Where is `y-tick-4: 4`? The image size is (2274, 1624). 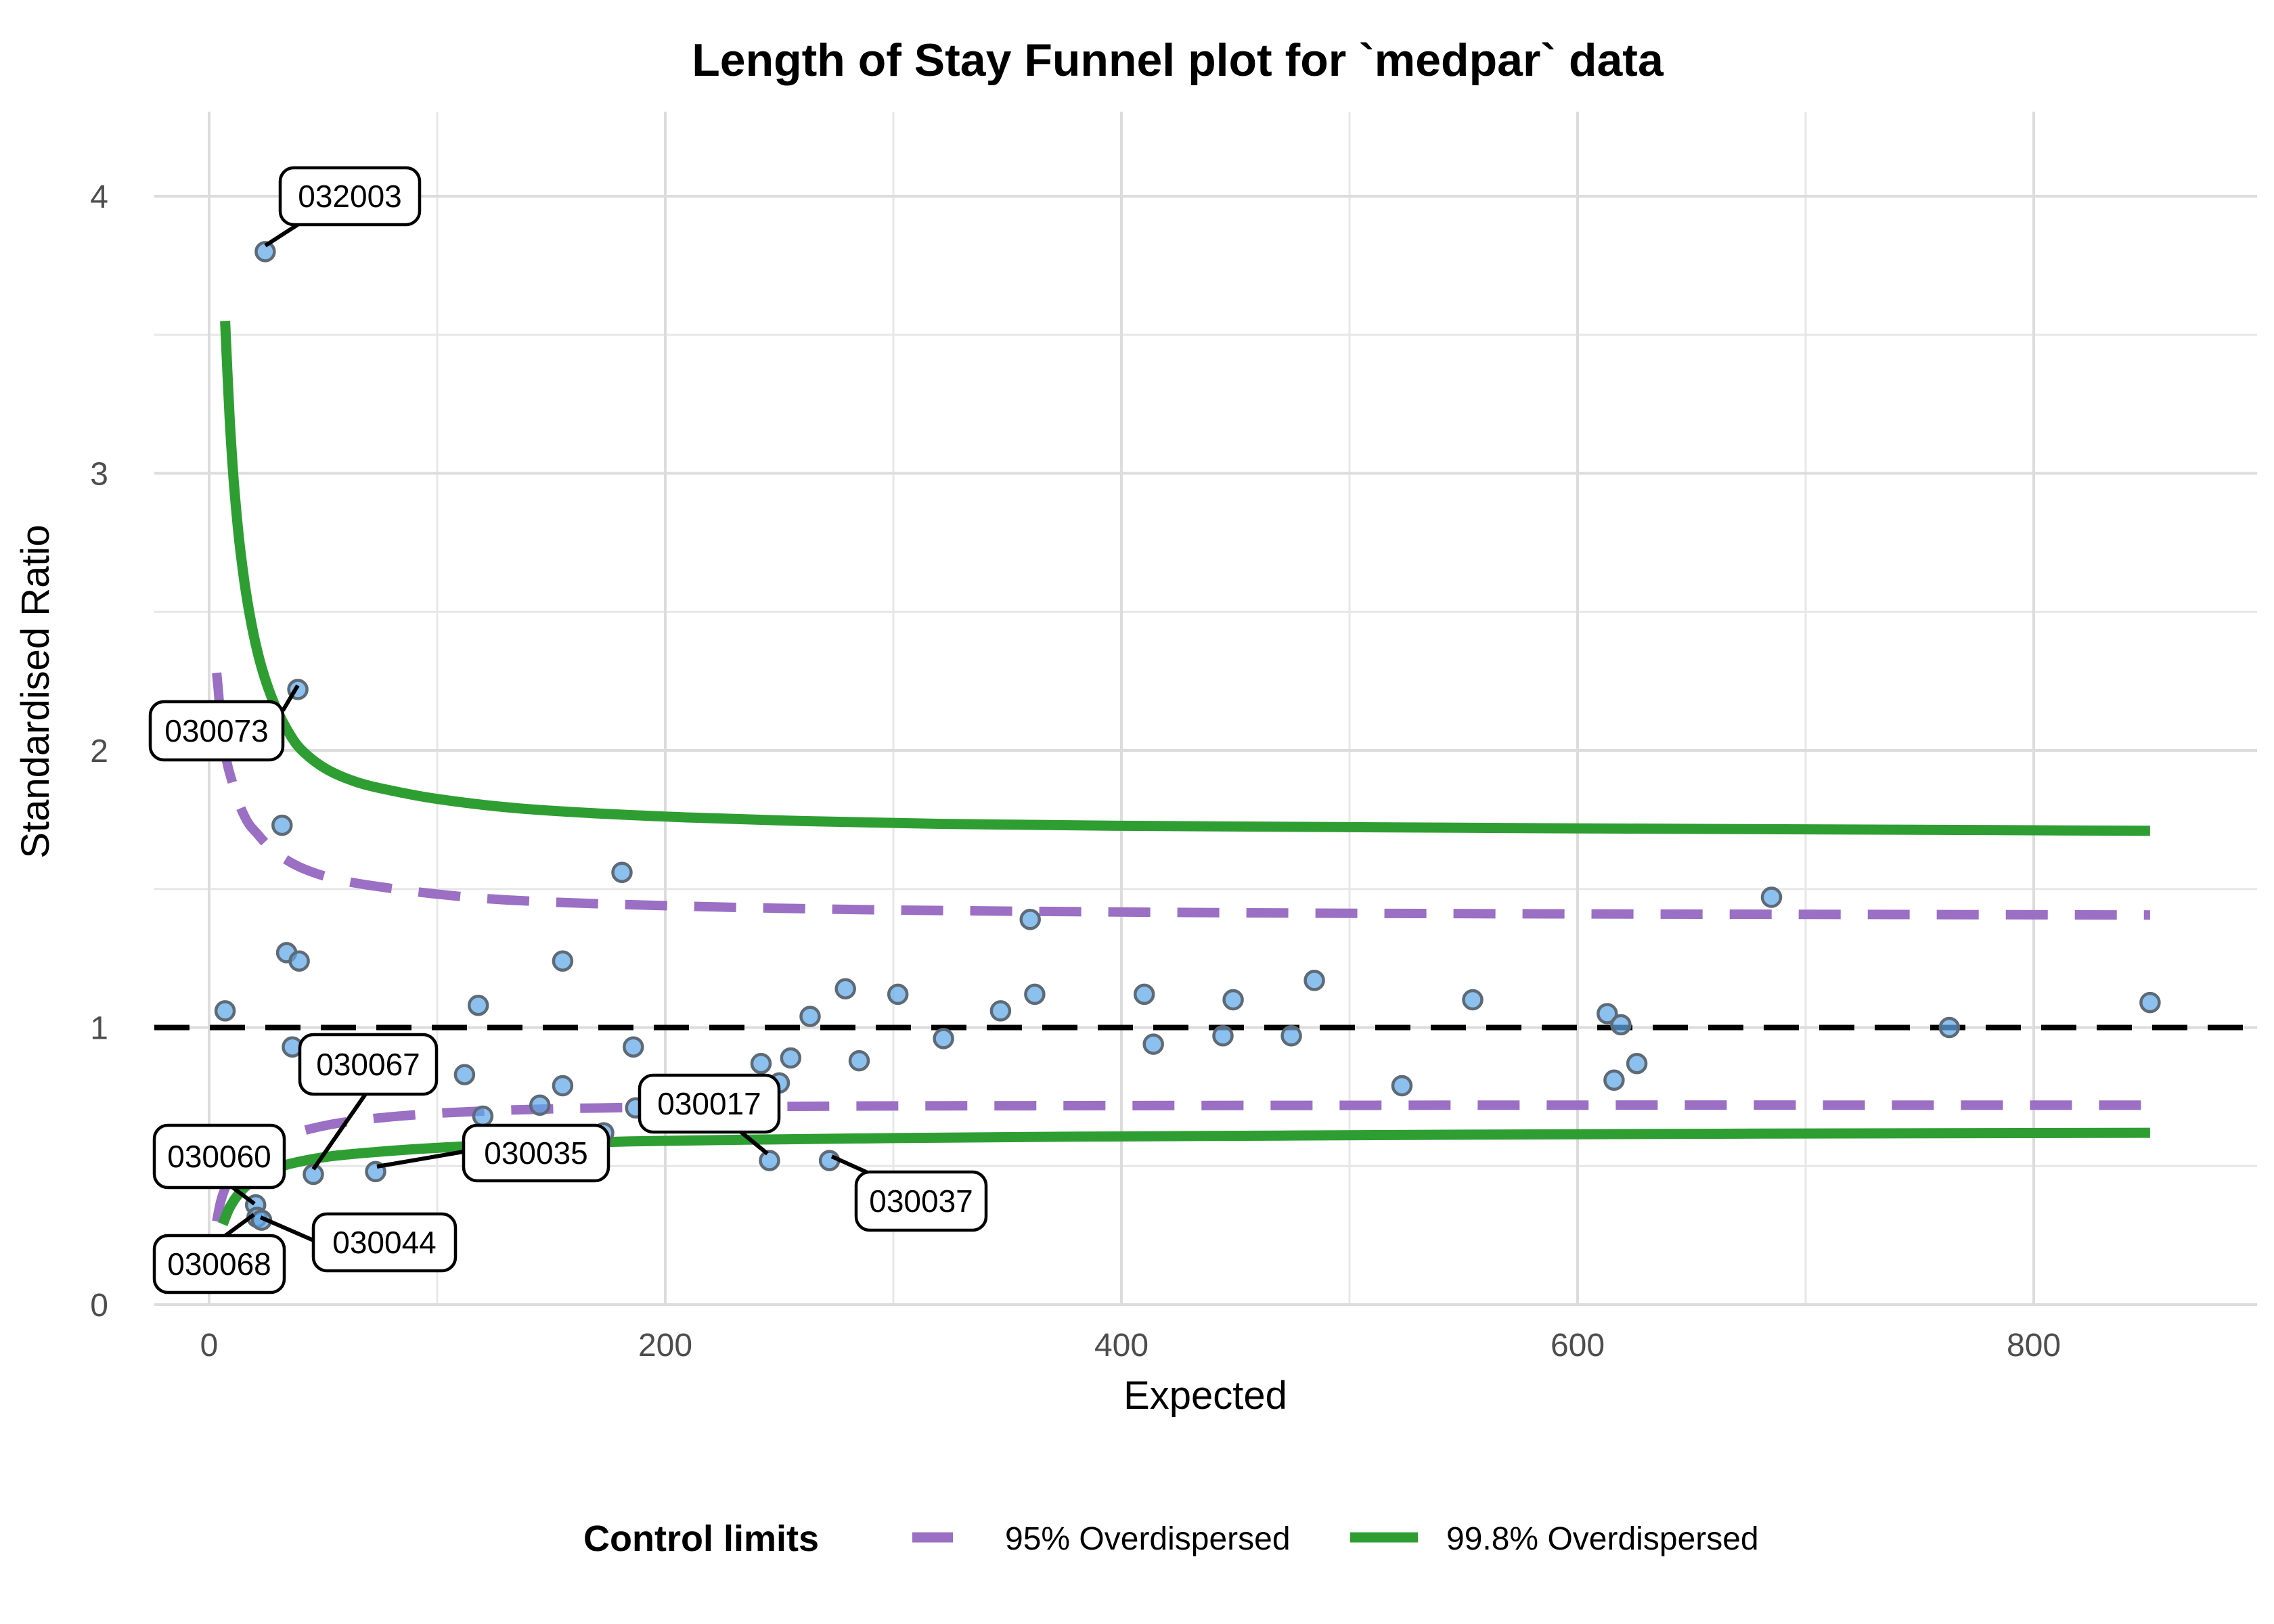
y-tick-4: 4 is located at coordinates (99, 197).